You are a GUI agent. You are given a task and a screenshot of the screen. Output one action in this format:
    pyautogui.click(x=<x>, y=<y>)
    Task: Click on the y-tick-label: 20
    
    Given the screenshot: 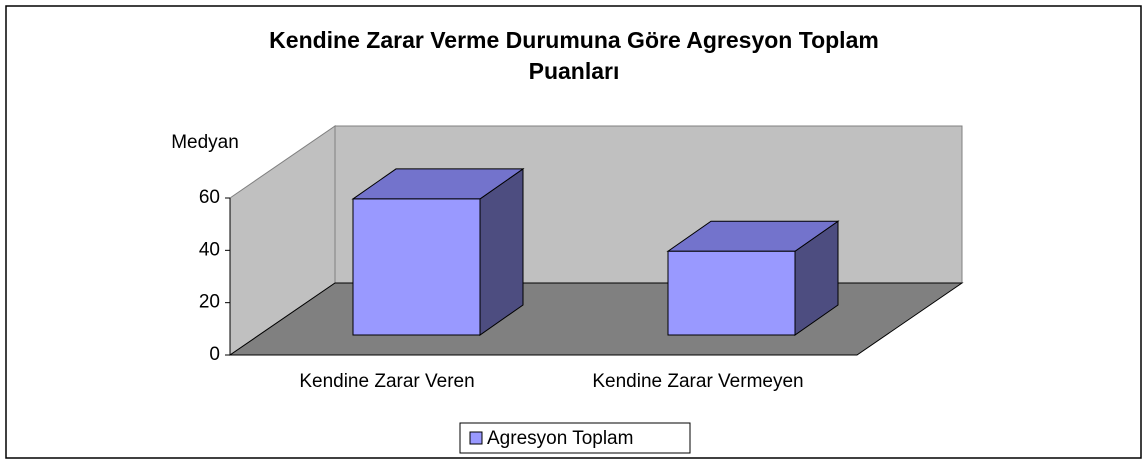 What is the action you would take?
    pyautogui.click(x=209, y=302)
    